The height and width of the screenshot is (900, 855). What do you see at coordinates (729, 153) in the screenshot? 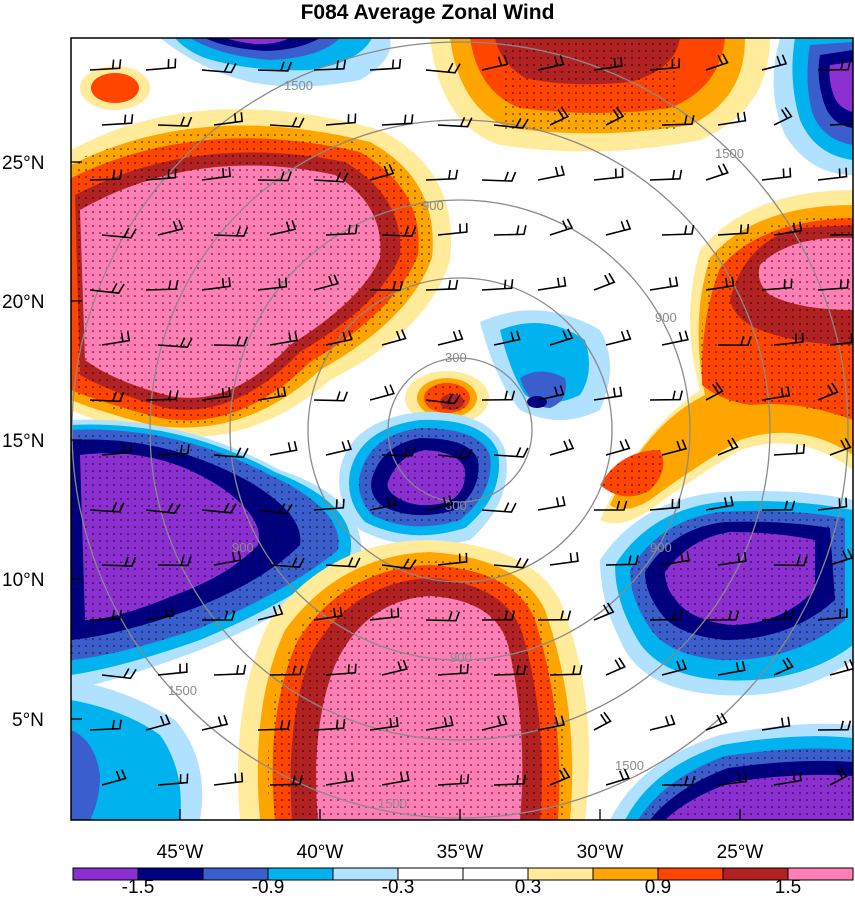
I see `ring-label-1500-upper-right: 1500` at bounding box center [729, 153].